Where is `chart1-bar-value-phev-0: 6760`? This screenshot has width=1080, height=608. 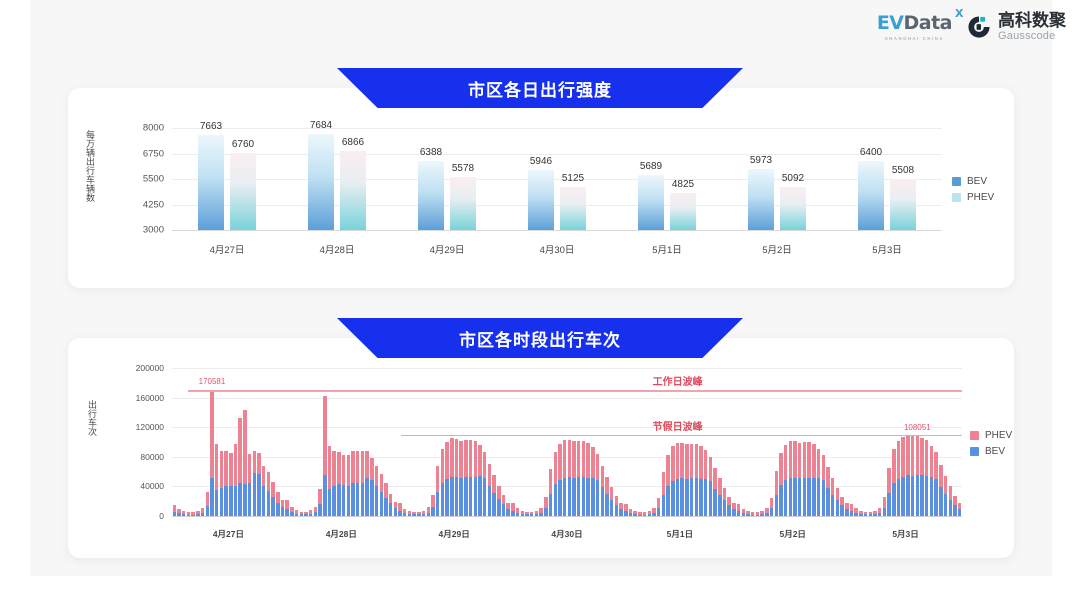 chart1-bar-value-phev-0: 6760 is located at coordinates (243, 145).